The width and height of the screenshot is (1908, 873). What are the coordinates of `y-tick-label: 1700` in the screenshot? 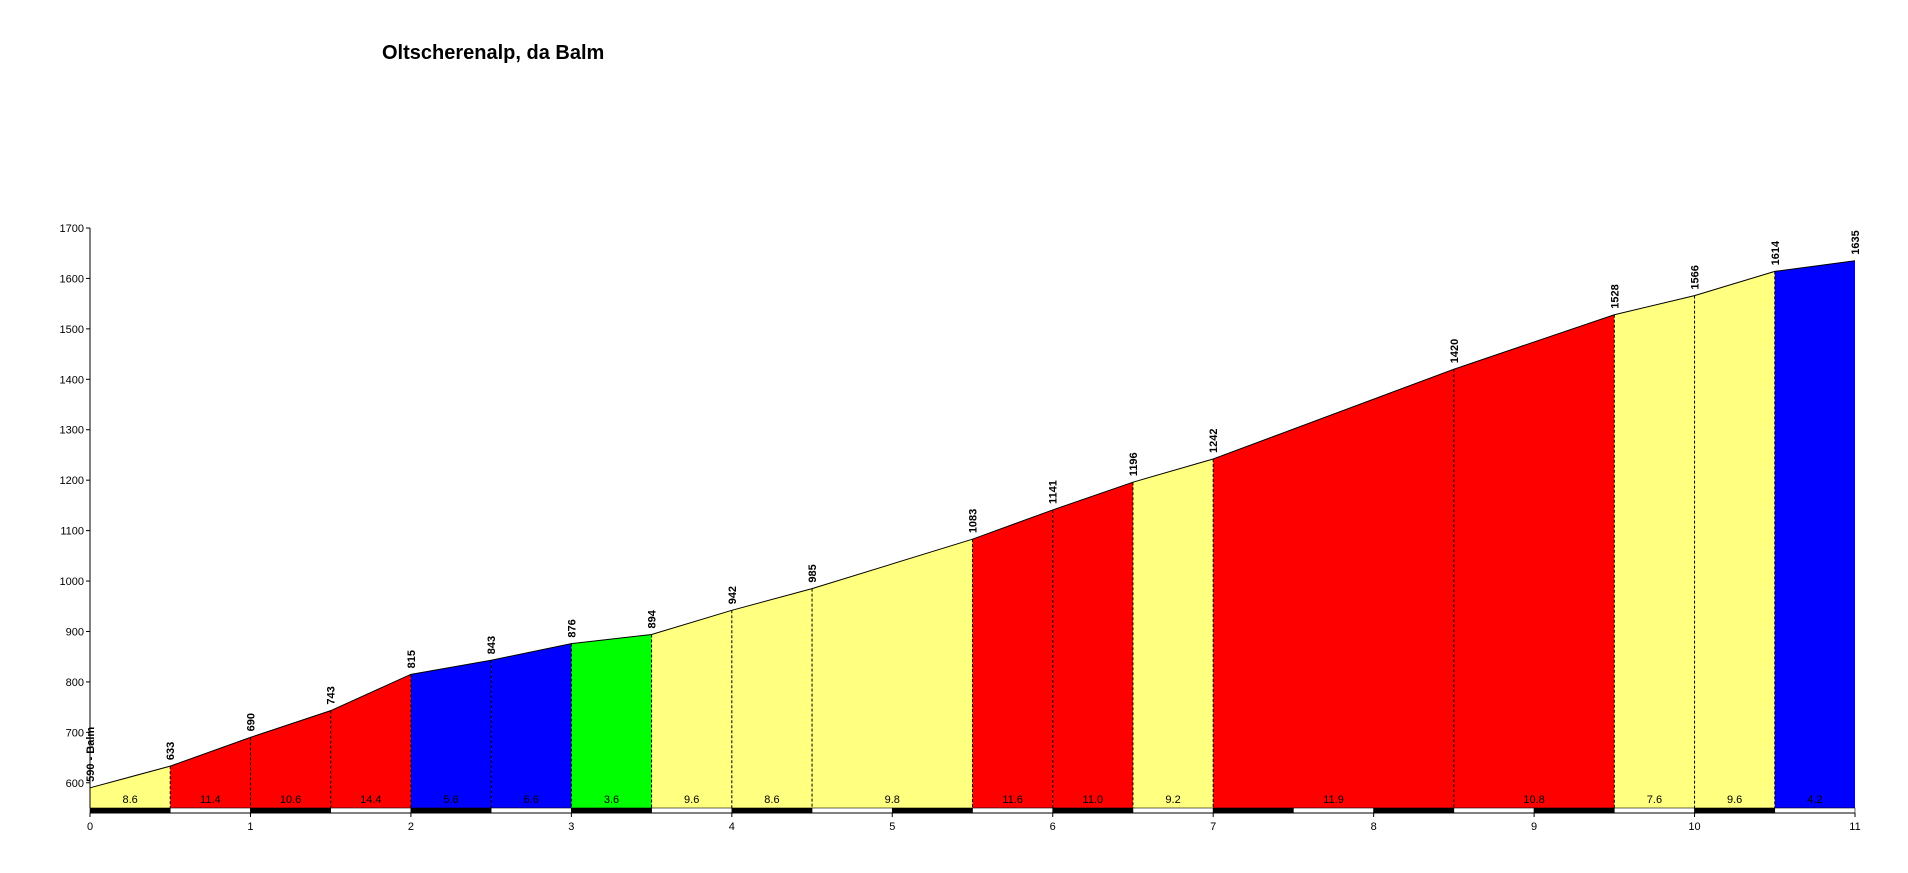 It's located at (72, 229).